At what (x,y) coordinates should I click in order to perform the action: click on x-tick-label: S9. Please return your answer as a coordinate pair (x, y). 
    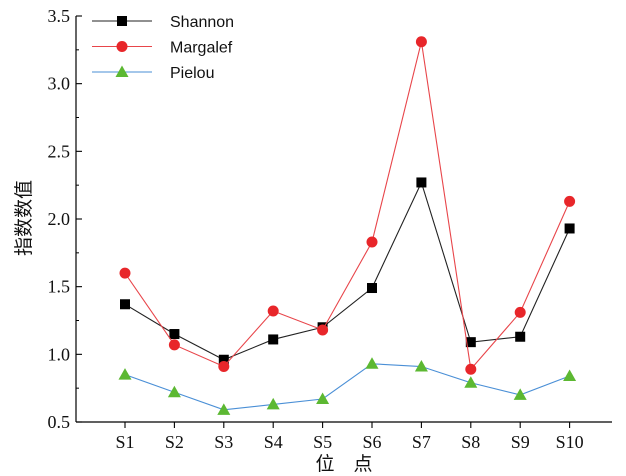
    Looking at the image, I should click on (520, 442).